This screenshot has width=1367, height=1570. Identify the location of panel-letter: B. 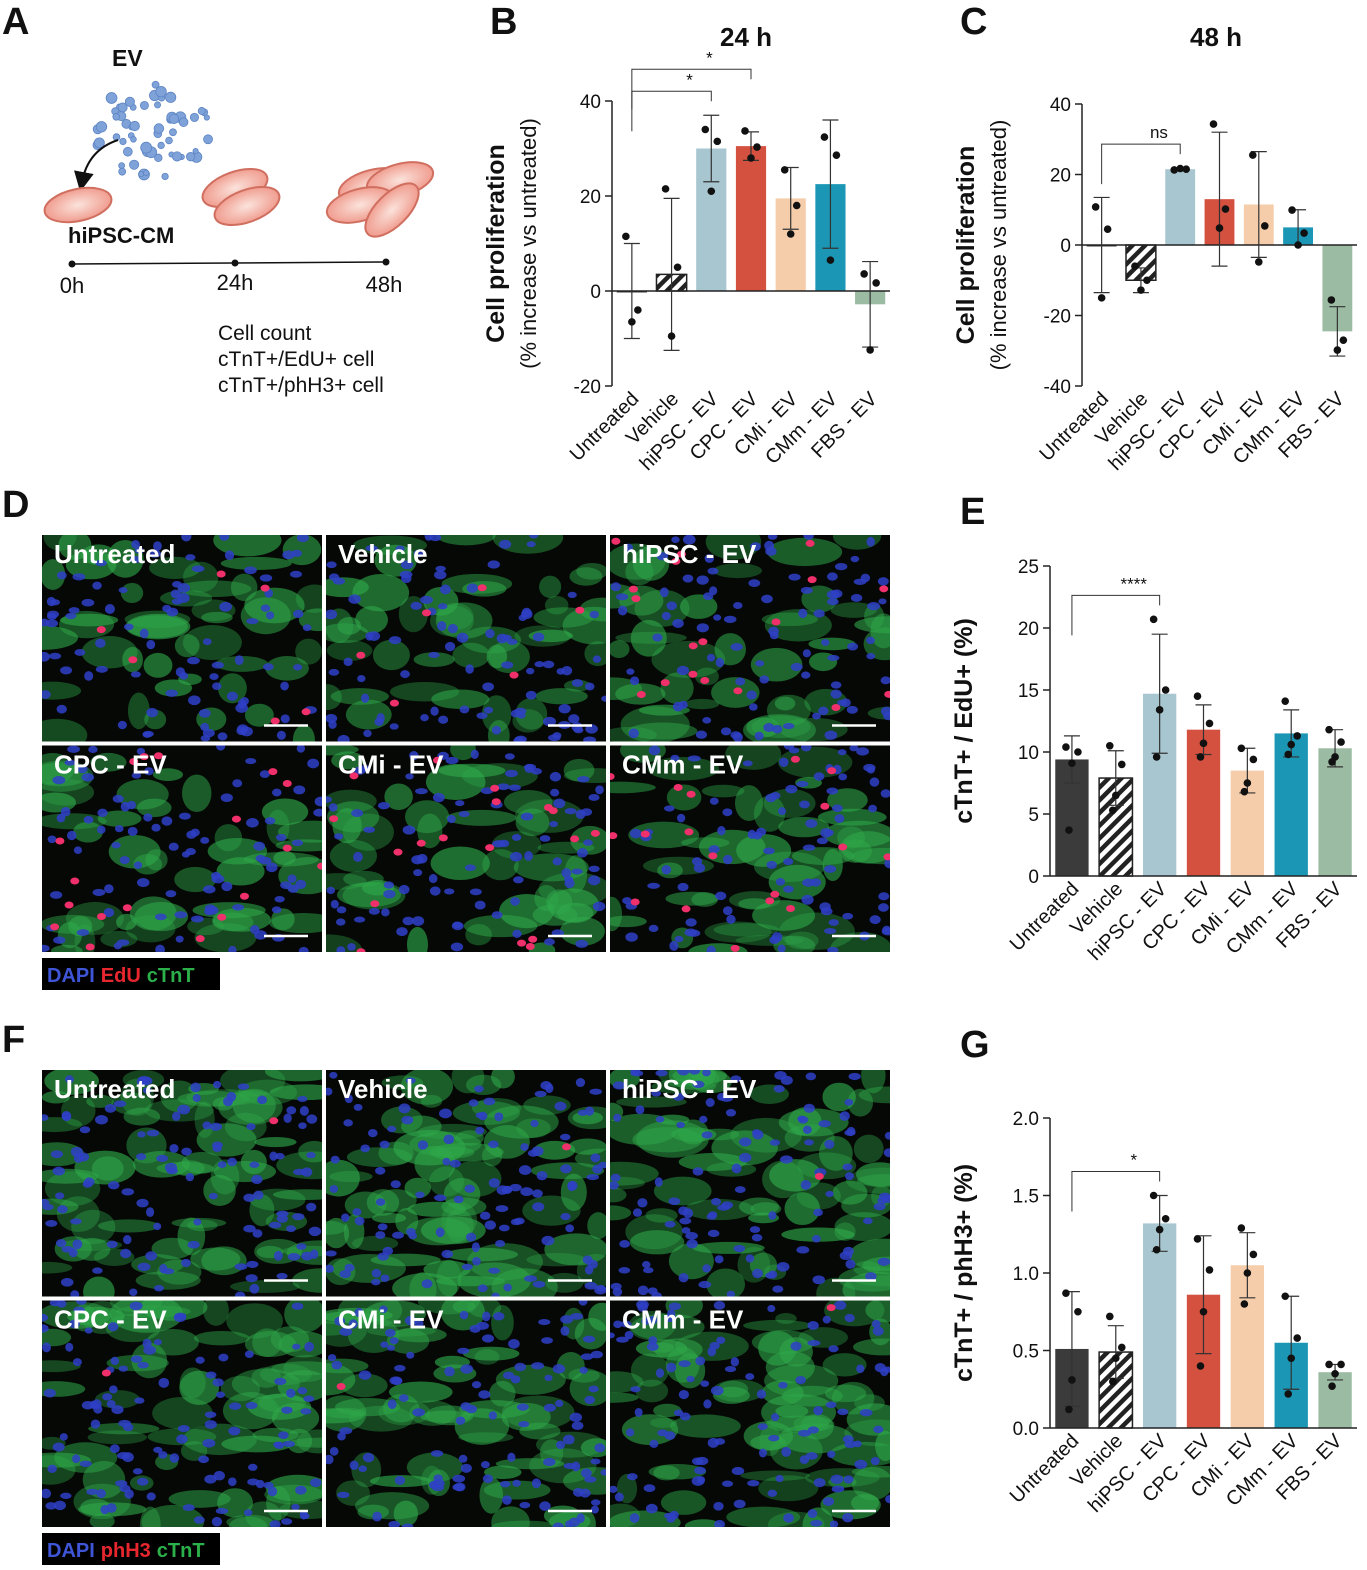
(503, 22).